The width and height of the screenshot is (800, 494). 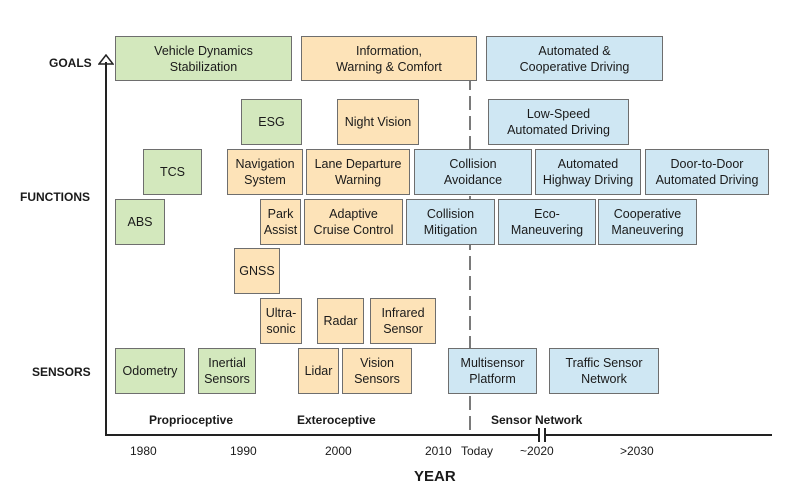 I want to click on sensor-infrared: Infrared Sensor, so click(x=403, y=321).